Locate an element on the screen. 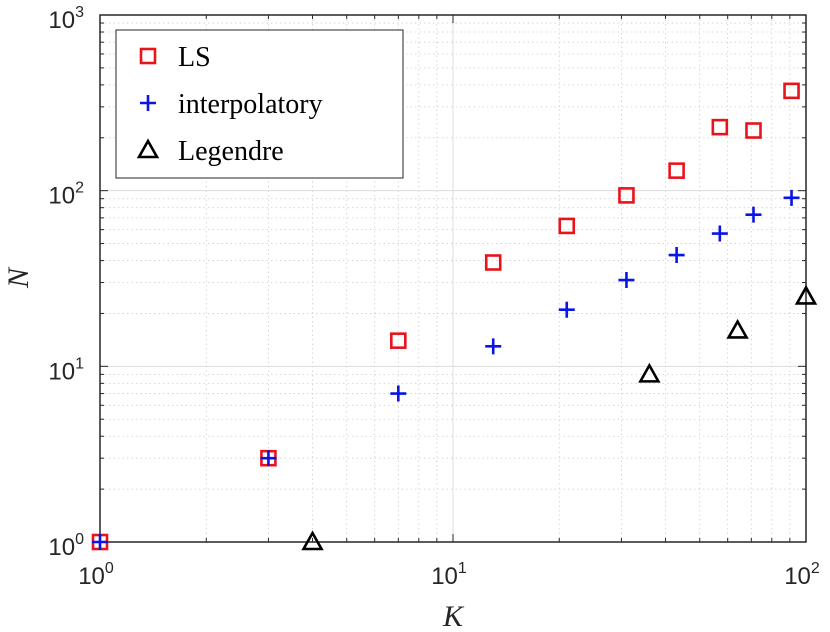 This screenshot has width=830, height=632. legend-box is located at coordinates (259, 104).